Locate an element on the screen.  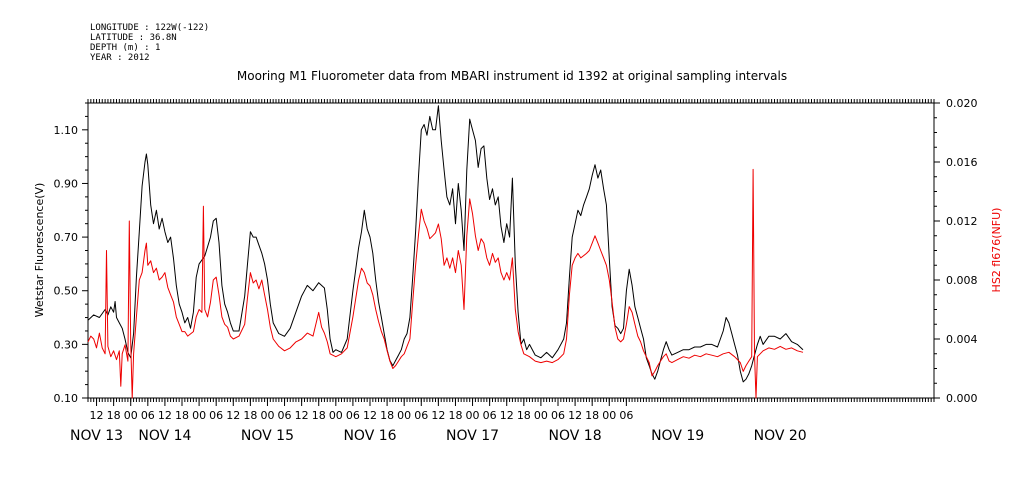
x-date-label: NOV 20 is located at coordinates (780, 436).